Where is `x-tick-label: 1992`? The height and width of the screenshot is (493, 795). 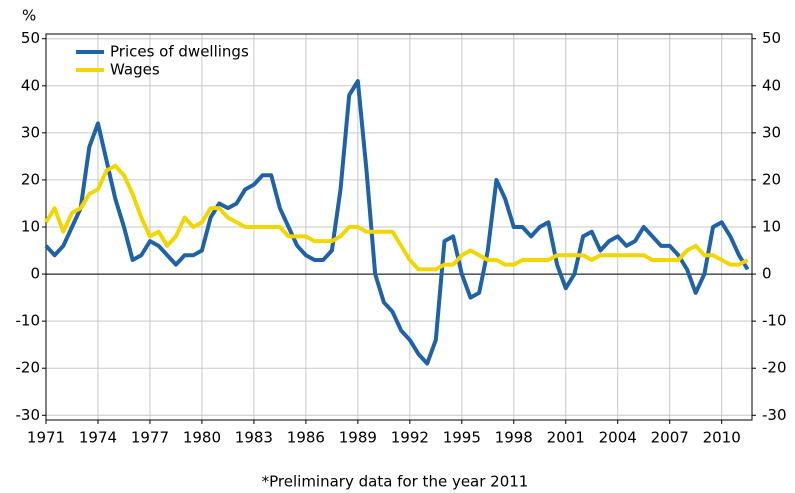
x-tick-label: 1992 is located at coordinates (410, 438).